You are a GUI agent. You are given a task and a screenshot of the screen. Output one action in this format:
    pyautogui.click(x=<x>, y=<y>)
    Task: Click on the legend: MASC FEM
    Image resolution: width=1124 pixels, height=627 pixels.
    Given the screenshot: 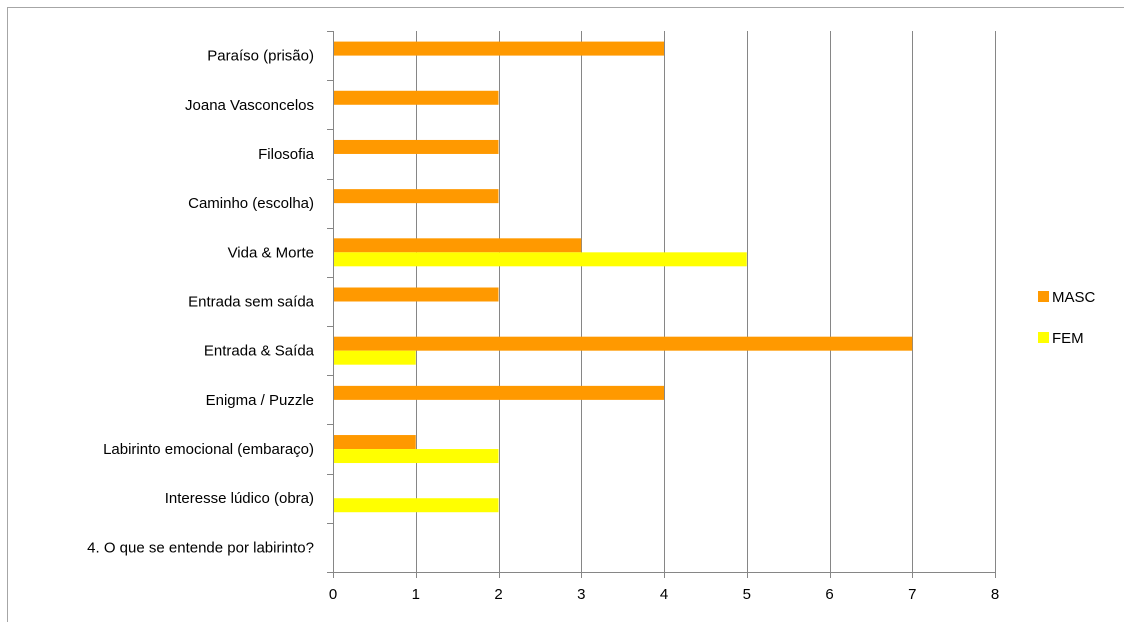 What is the action you would take?
    pyautogui.click(x=1067, y=318)
    